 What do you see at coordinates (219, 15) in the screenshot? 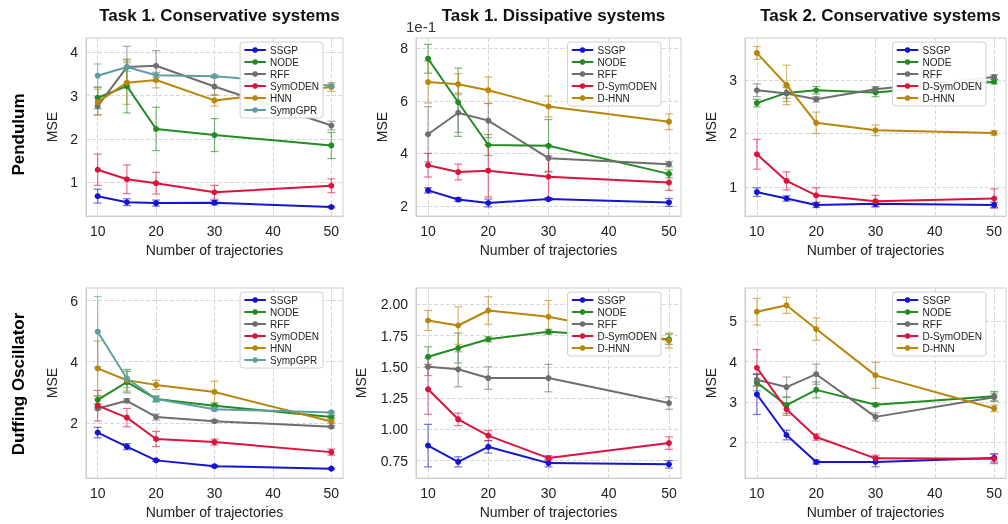
I see `chart-title: Task 1. Conservative systems` at bounding box center [219, 15].